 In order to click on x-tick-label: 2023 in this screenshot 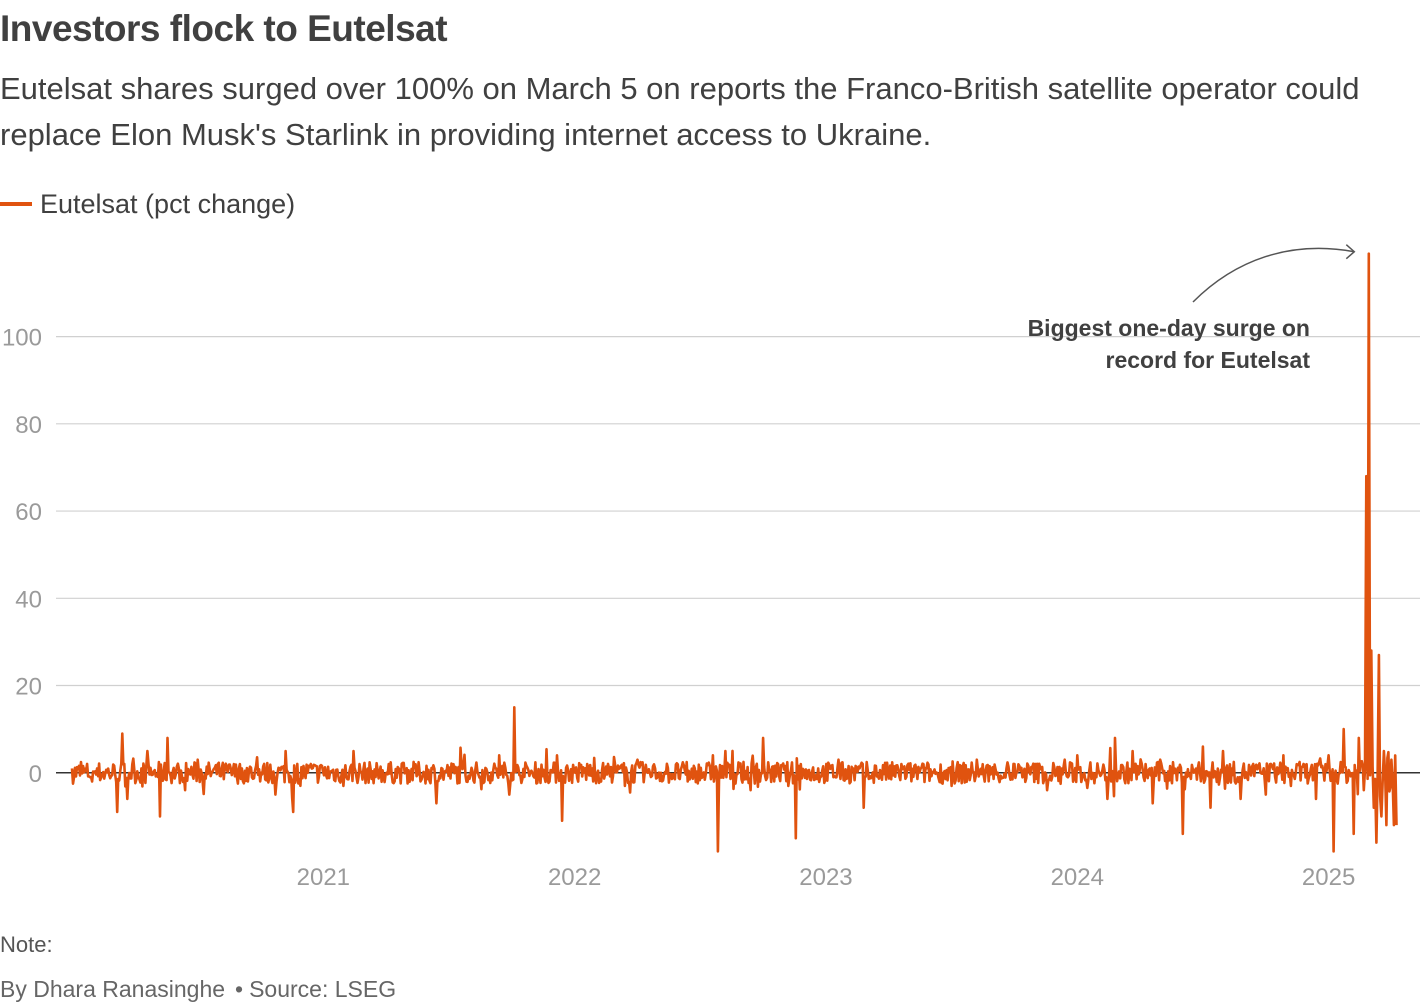, I will do `click(825, 877)`.